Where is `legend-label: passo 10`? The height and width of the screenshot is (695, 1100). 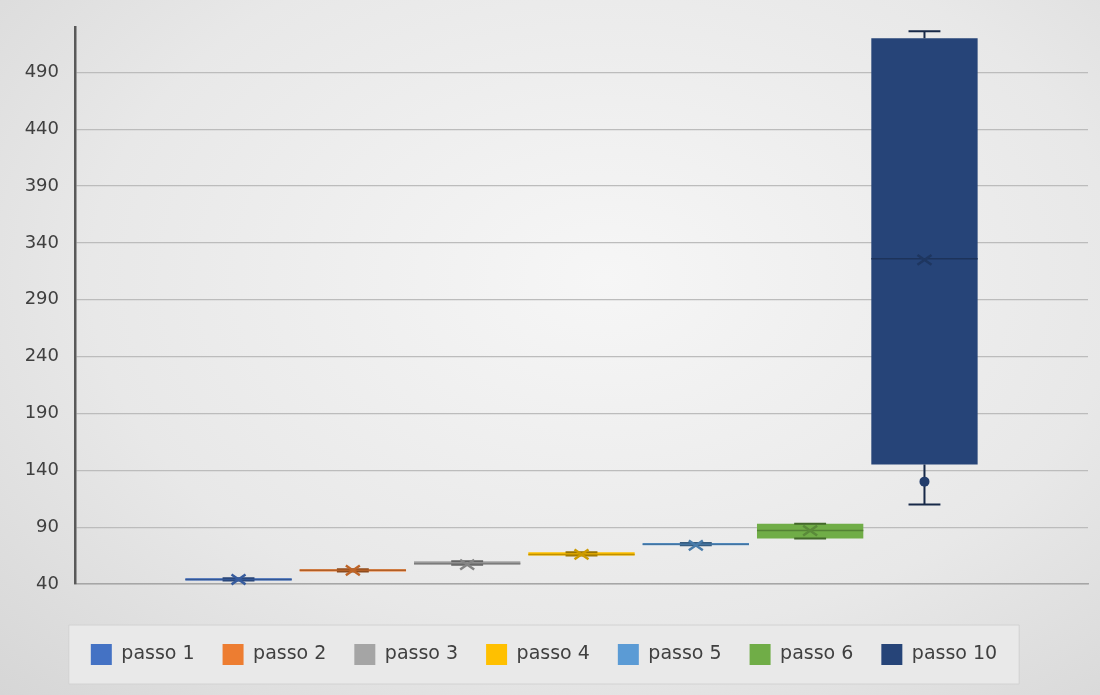 legend-label: passo 10 is located at coordinates (954, 652).